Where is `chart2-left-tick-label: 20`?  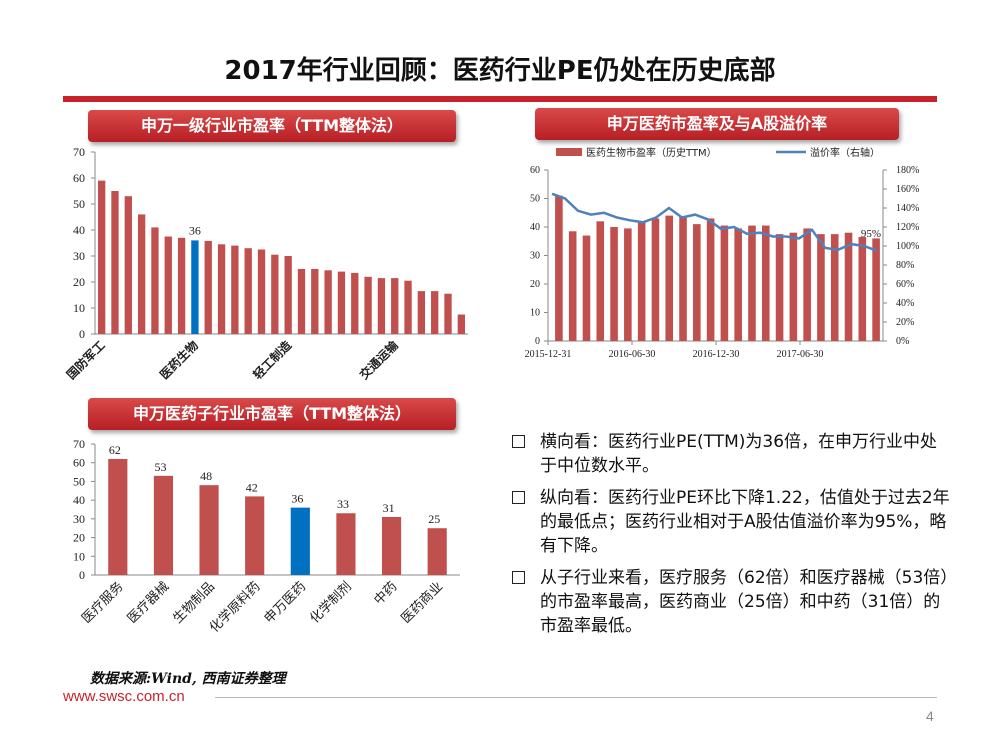 chart2-left-tick-label: 20 is located at coordinates (535, 284).